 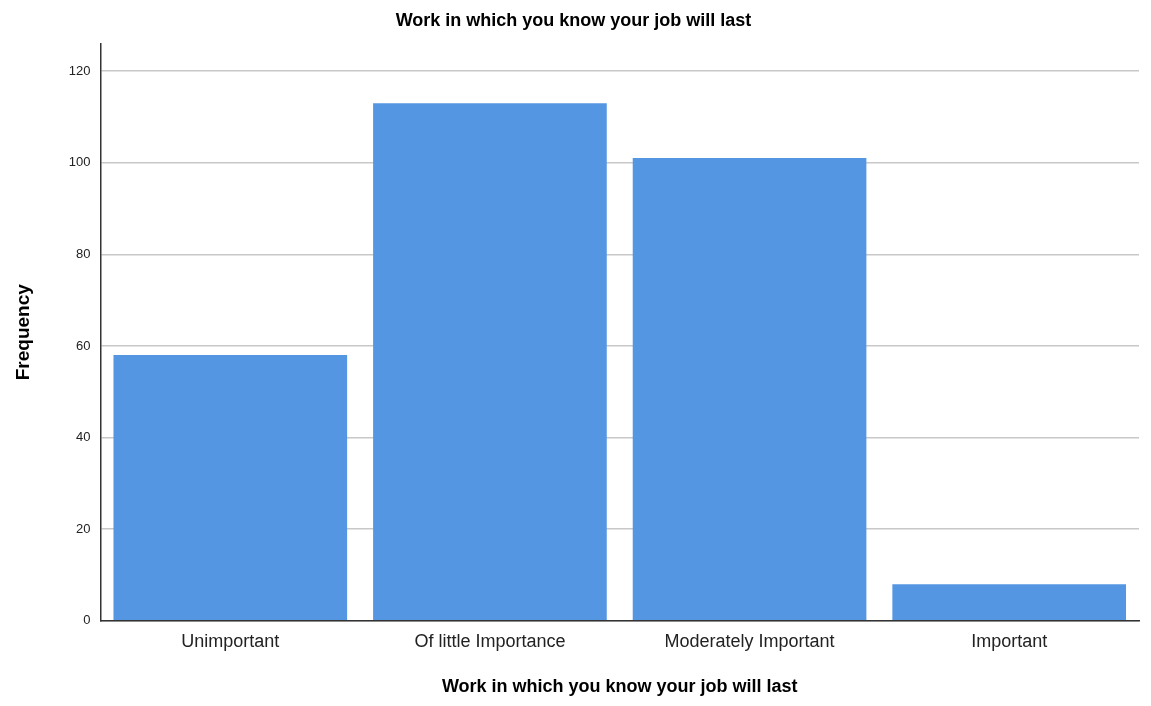 I want to click on x-tick-label: Unimportant, so click(x=230, y=640).